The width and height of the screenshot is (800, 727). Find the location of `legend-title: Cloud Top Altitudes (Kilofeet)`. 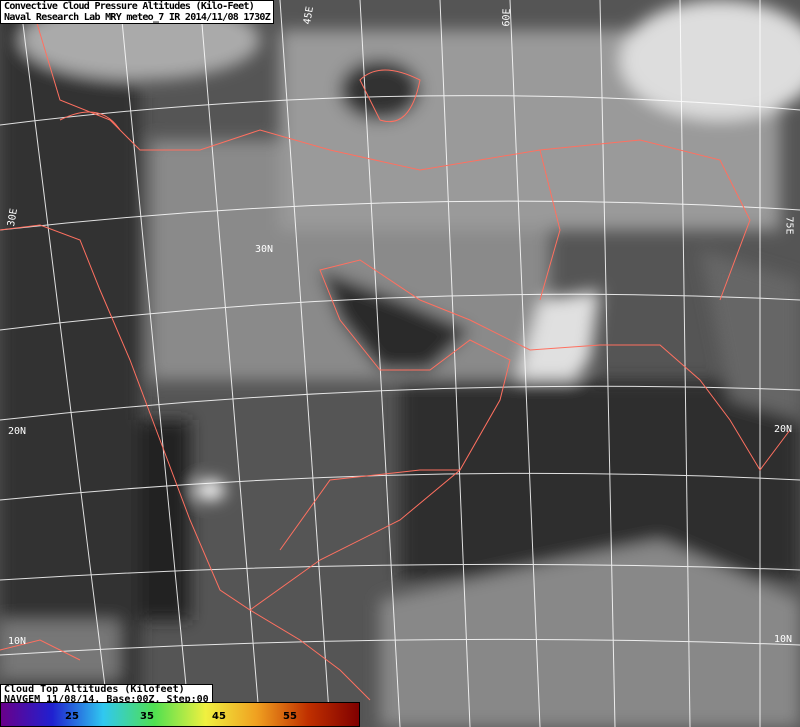

legend-title: Cloud Top Altitudes (Kilofeet) is located at coordinates (94, 689).